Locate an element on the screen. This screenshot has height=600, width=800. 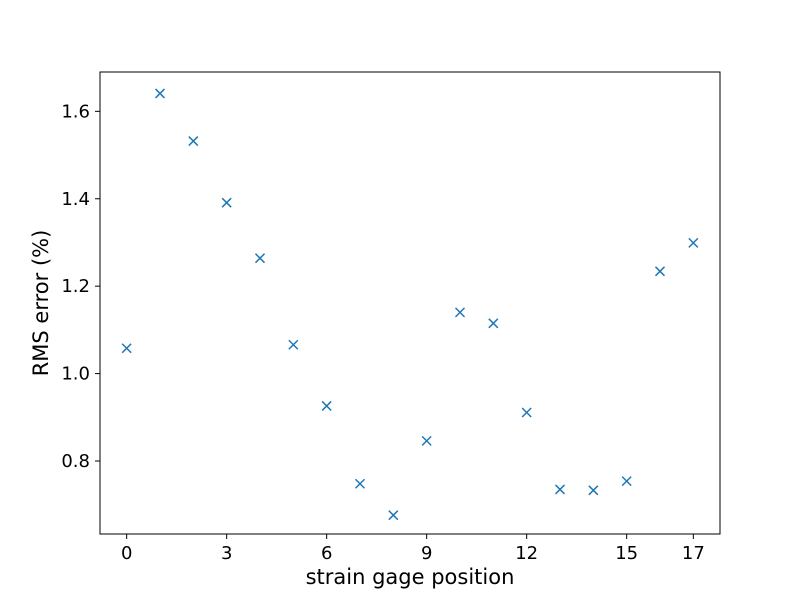
y-axis-ticks: 0.8 1.0 1.2 1.4 1.6 is located at coordinates (80, 286).